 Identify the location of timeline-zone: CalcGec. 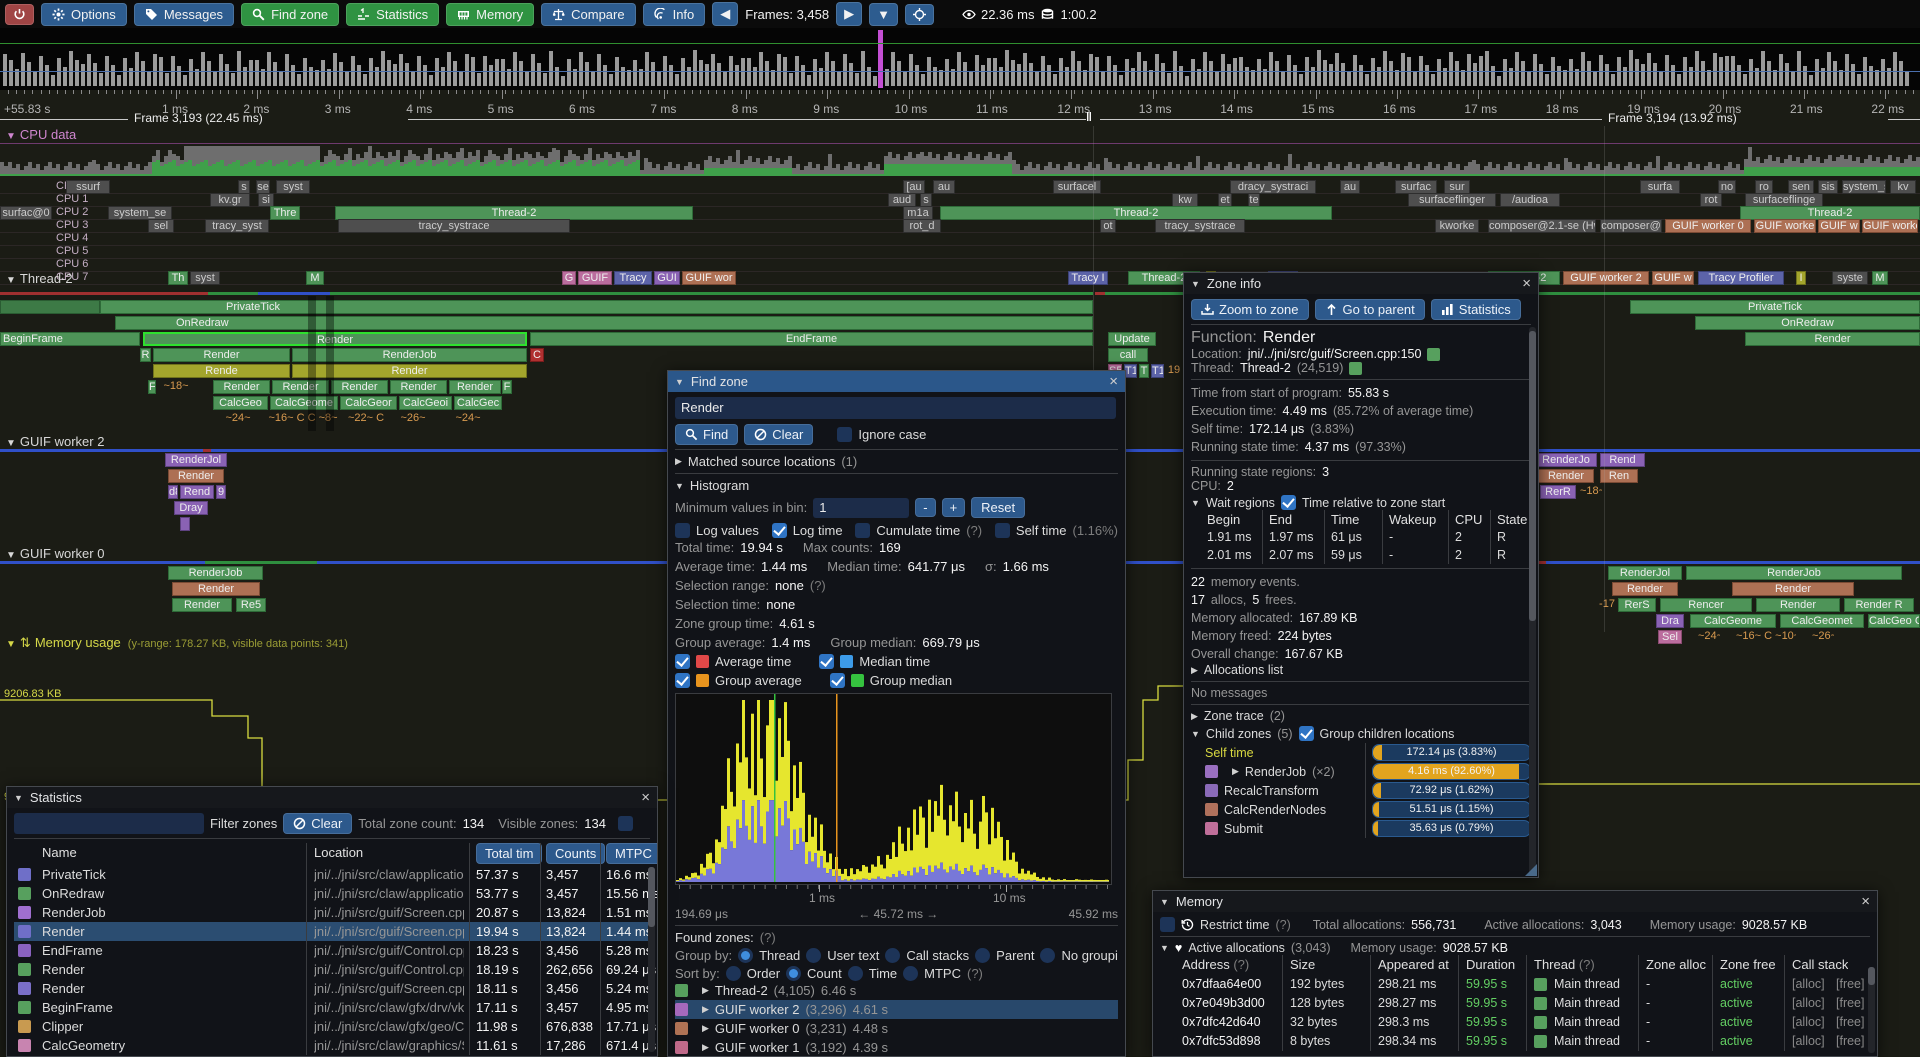
(478, 403).